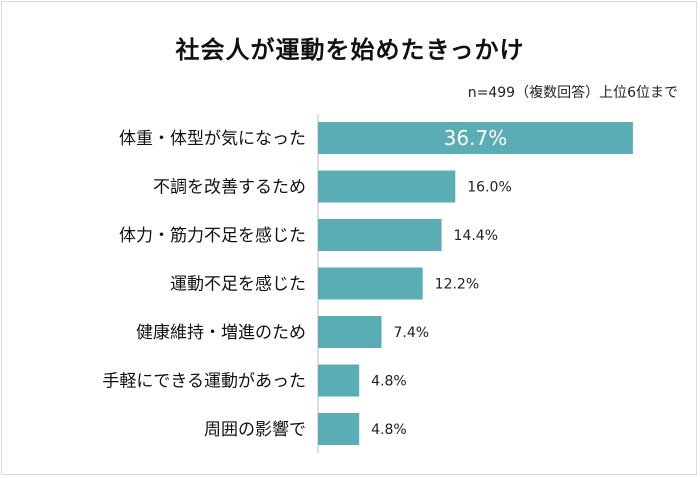 This screenshot has width=700, height=478. Describe the element at coordinates (572, 93) in the screenshot. I see `sample-note: n=499（複数回答）上位6位まで` at that location.